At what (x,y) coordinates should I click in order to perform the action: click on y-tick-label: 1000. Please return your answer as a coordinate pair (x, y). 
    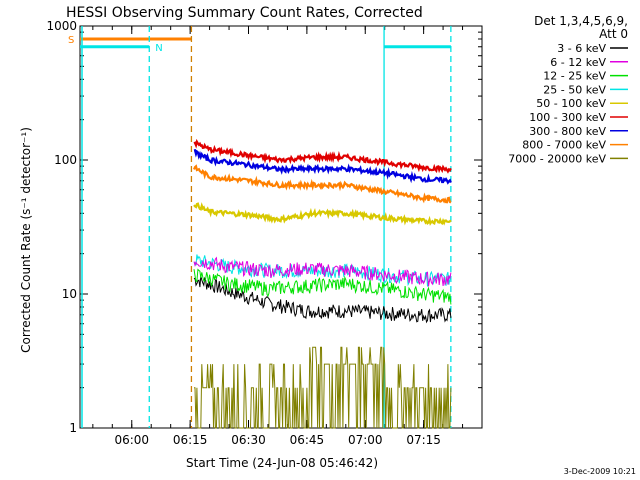
    Looking at the image, I should click on (61, 26).